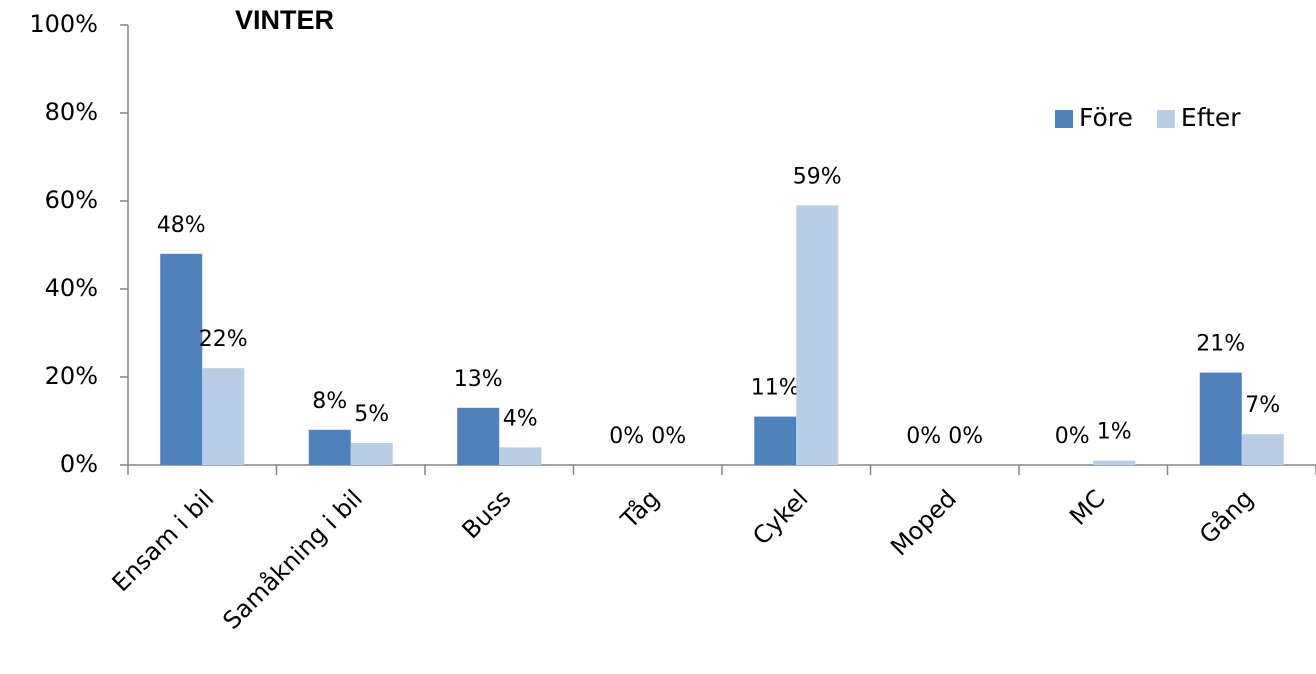 The image size is (1316, 674). What do you see at coordinates (163, 540) in the screenshot?
I see `x-tick-label: Ensam i bil` at bounding box center [163, 540].